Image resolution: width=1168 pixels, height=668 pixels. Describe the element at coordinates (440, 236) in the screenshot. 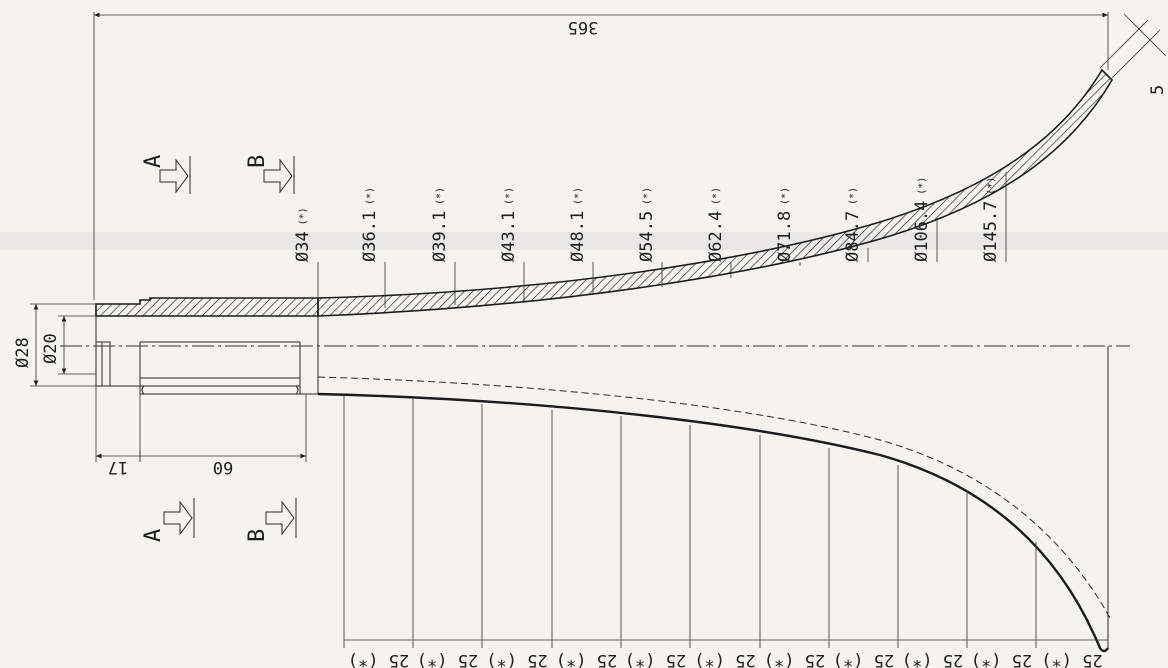

I see `diameter-label-3: Ø39.1` at that location.